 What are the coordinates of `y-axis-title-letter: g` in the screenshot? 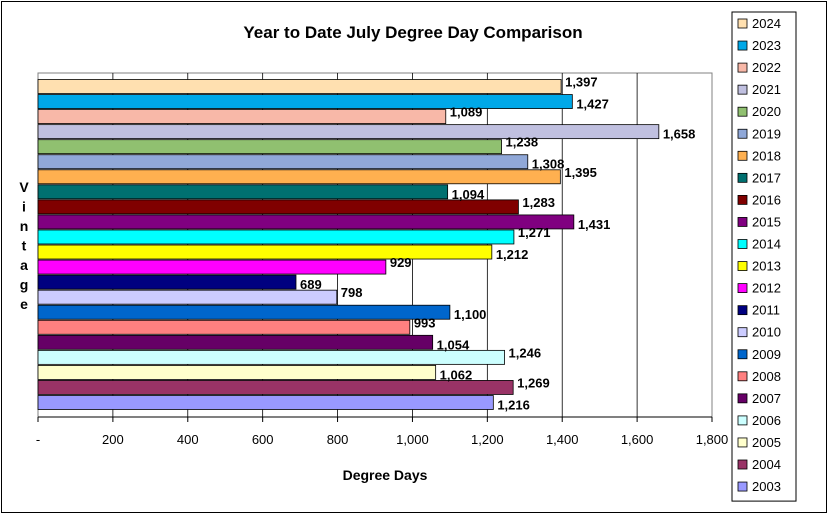 It's located at (24, 285).